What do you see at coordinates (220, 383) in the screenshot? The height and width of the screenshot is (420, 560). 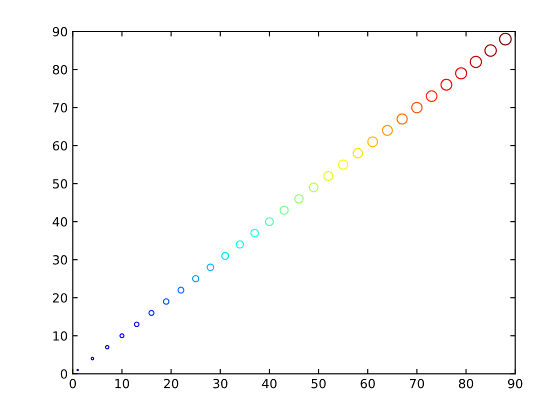 I see `x-tick-label: 30` at bounding box center [220, 383].